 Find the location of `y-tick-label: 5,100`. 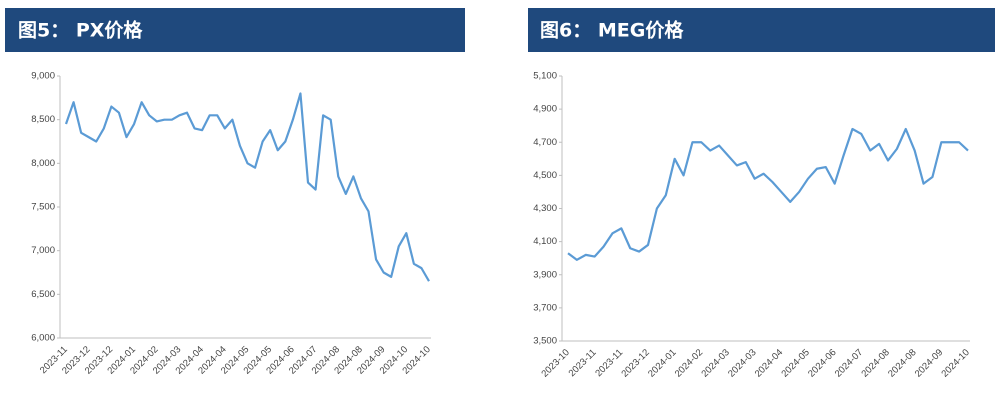

y-tick-label: 5,100 is located at coordinates (545, 76).